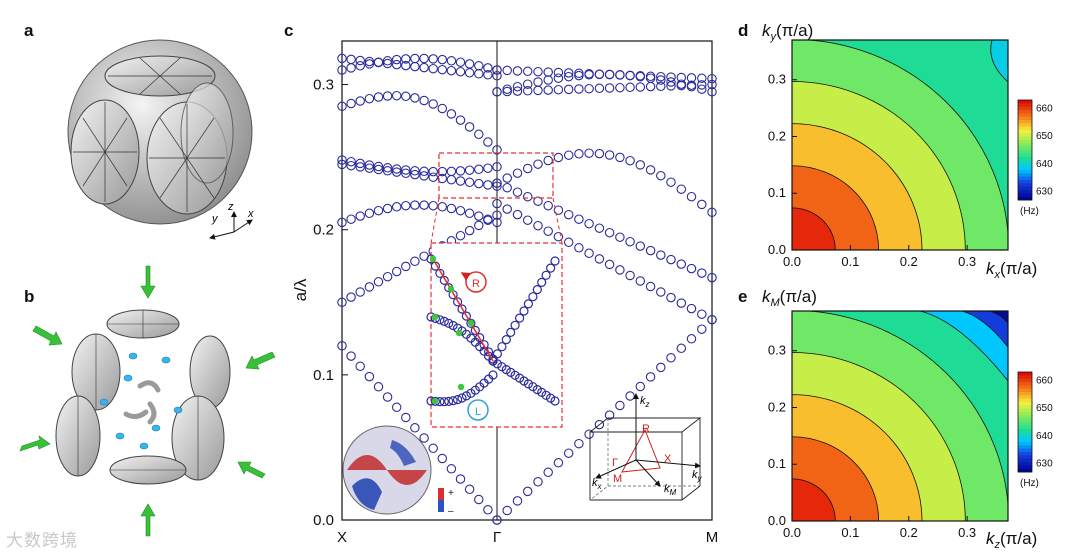 The image size is (1080, 557). I want to click on panel-label-d: d, so click(743, 30).